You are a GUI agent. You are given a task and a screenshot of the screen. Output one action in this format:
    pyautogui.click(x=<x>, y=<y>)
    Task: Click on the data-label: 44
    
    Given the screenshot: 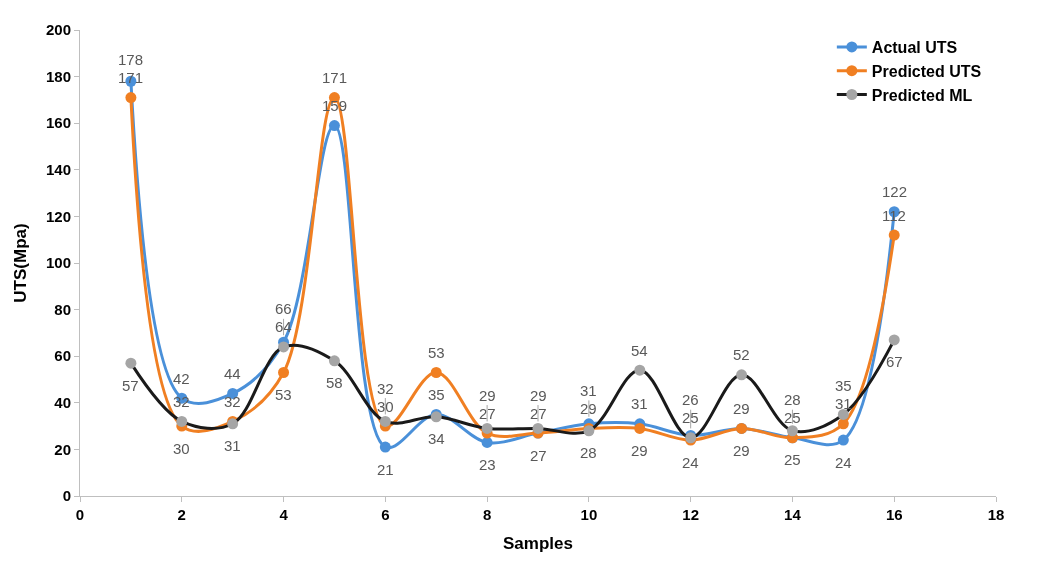 What is the action you would take?
    pyautogui.click(x=232, y=373)
    